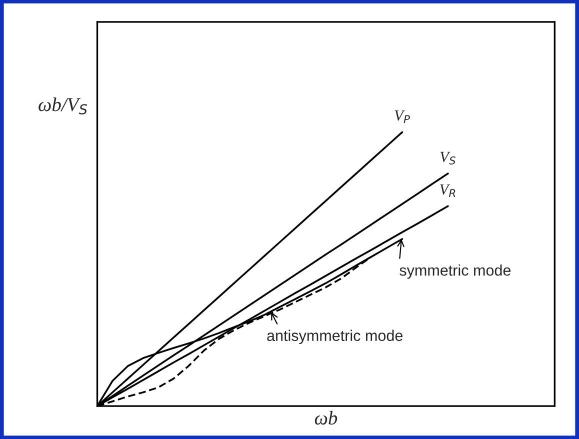 The width and height of the screenshot is (579, 439). Describe the element at coordinates (402, 117) in the screenshot. I see `series-label: V$_{P}$` at that location.